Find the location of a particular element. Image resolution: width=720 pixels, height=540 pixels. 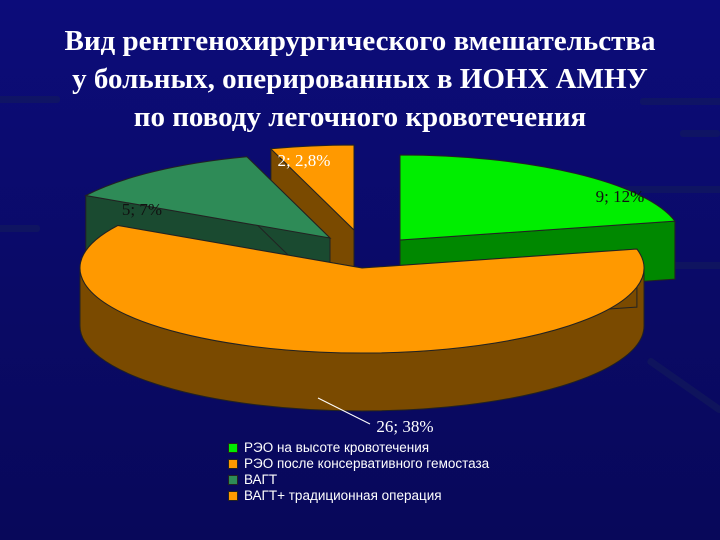

legend-label: РЭО после консервативного гемостаза is located at coordinates (367, 463).